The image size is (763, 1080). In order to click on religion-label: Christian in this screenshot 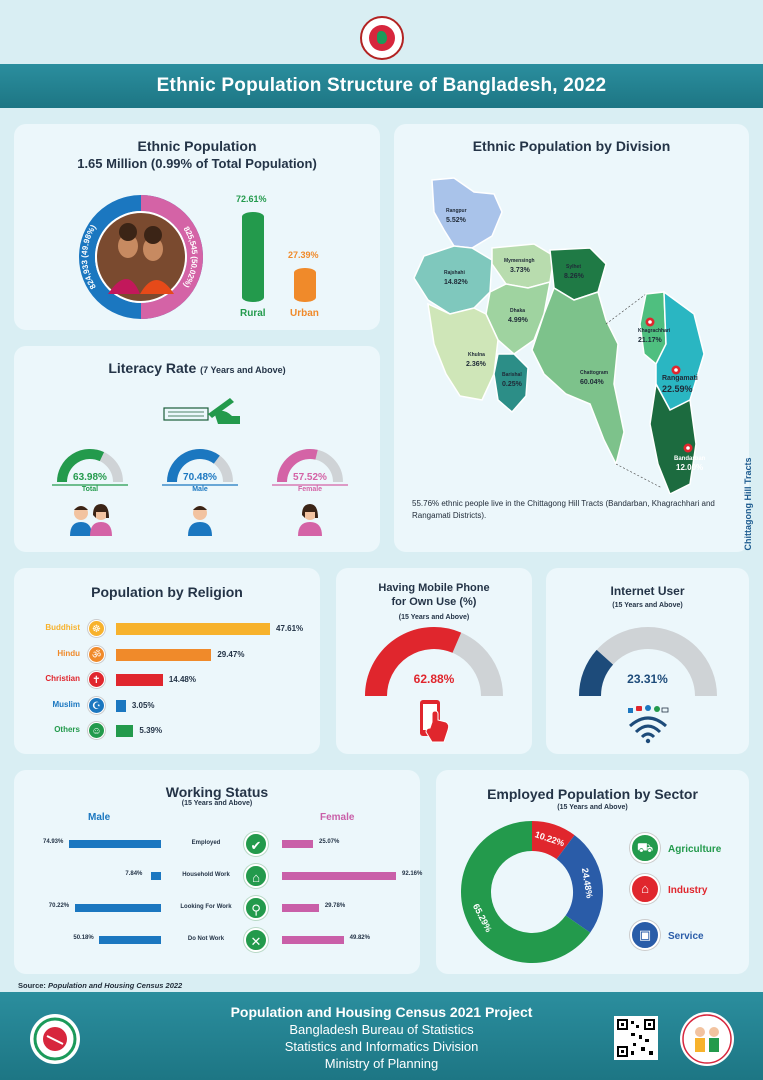, I will do `click(62, 678)`.